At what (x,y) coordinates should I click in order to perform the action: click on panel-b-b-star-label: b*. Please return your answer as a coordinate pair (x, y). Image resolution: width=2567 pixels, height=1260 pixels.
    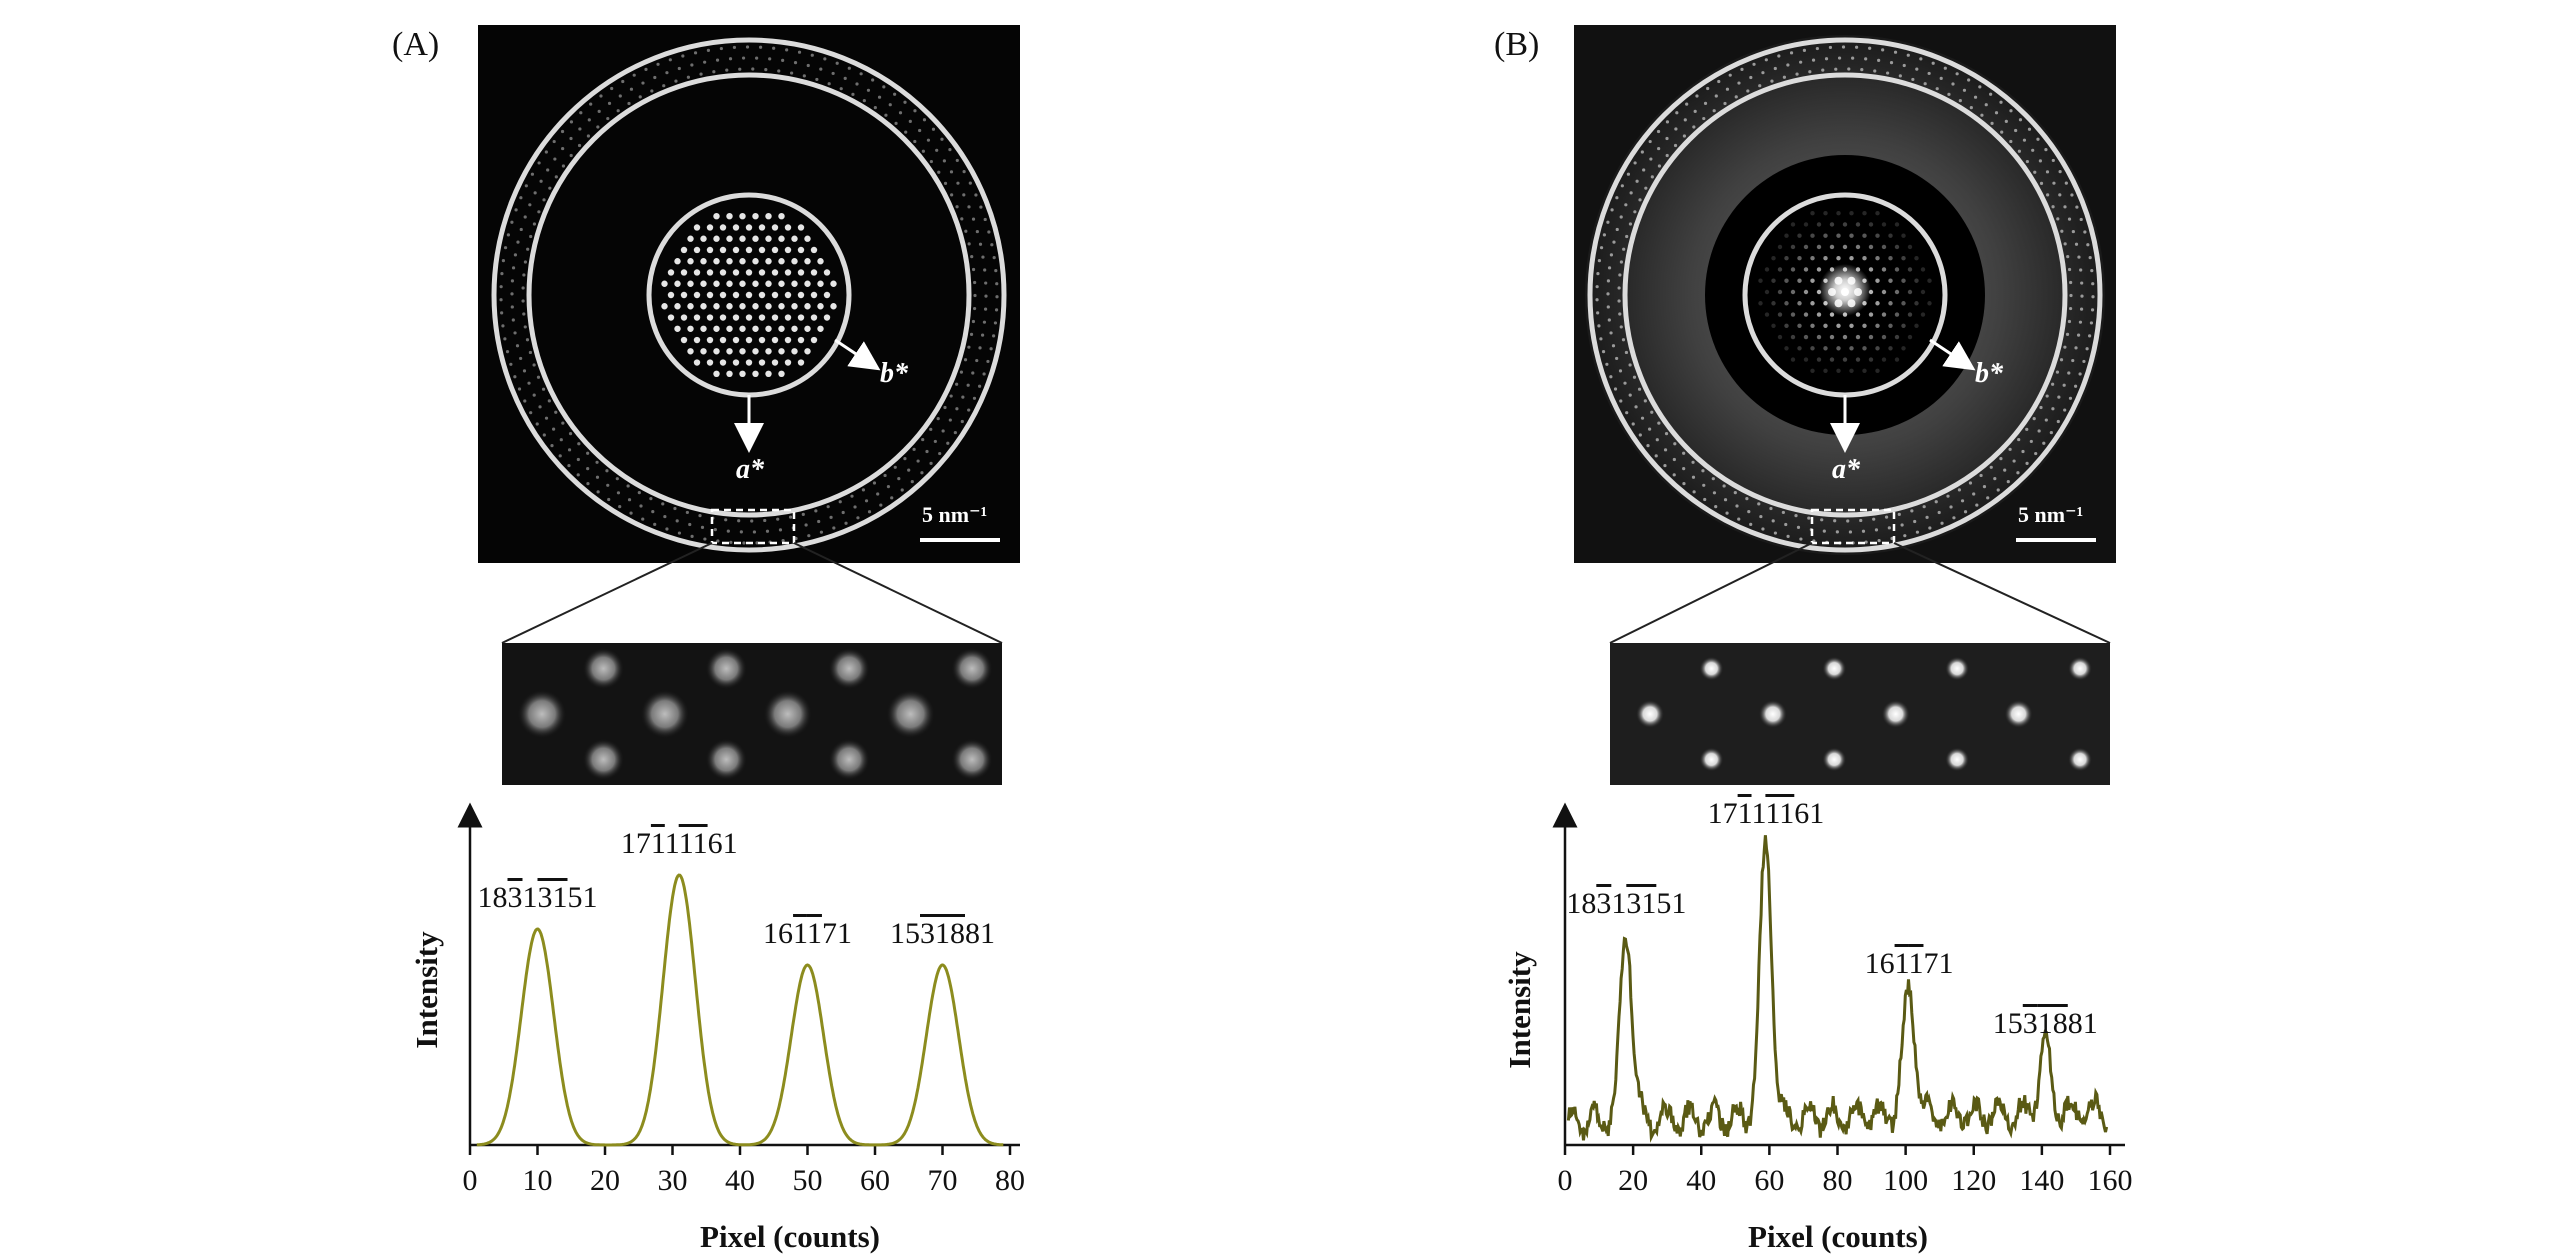
    Looking at the image, I should click on (1989, 373).